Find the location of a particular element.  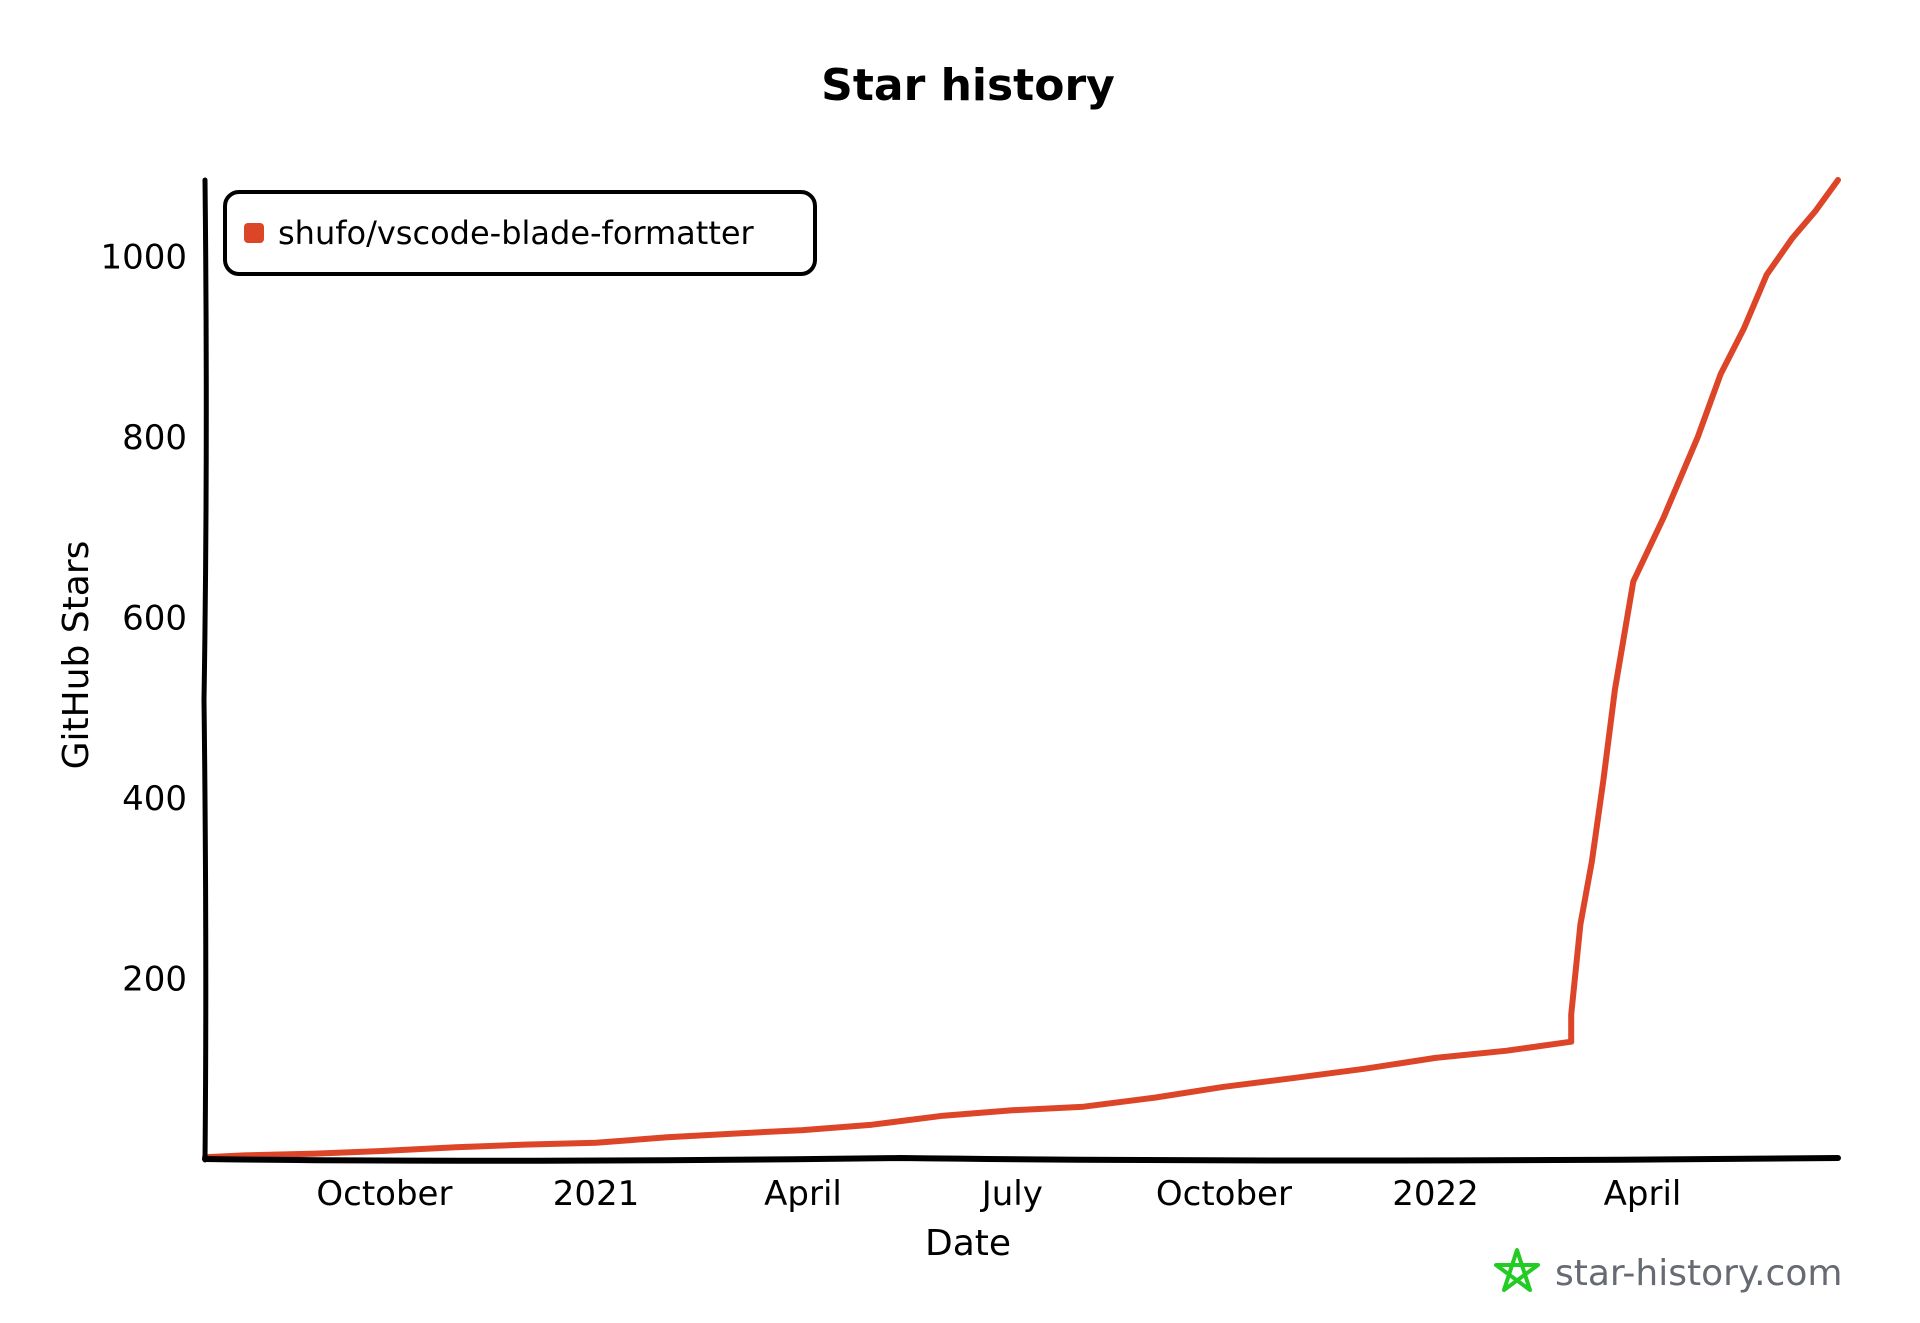

legend-swatch is located at coordinates (254, 233).